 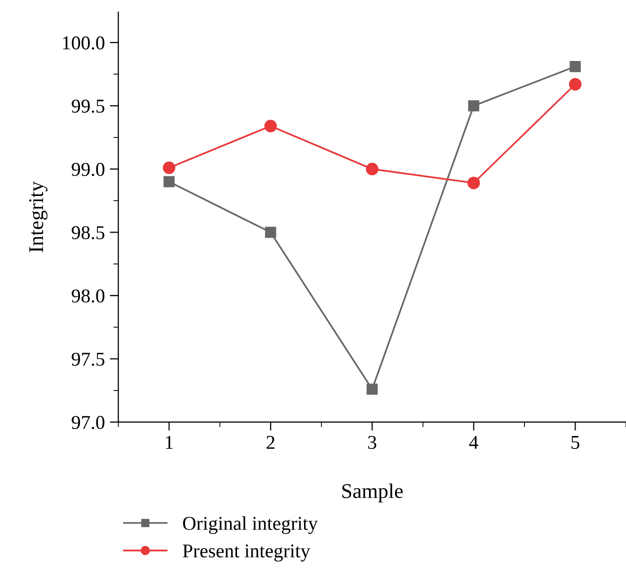 I want to click on legend-label: Original integrity, so click(x=250, y=525).